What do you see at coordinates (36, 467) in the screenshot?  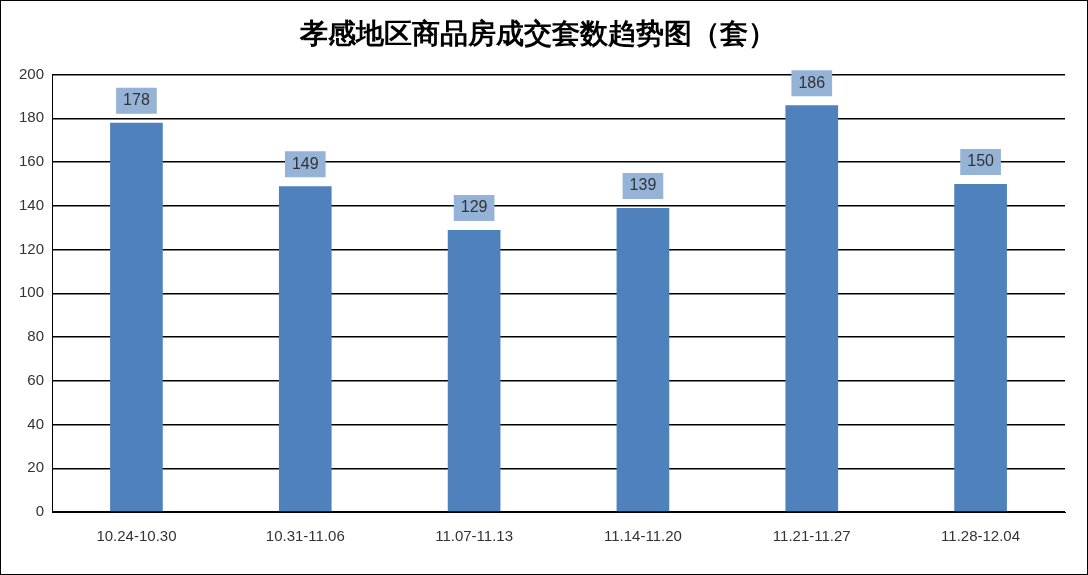 I see `y-tick-label: 20` at bounding box center [36, 467].